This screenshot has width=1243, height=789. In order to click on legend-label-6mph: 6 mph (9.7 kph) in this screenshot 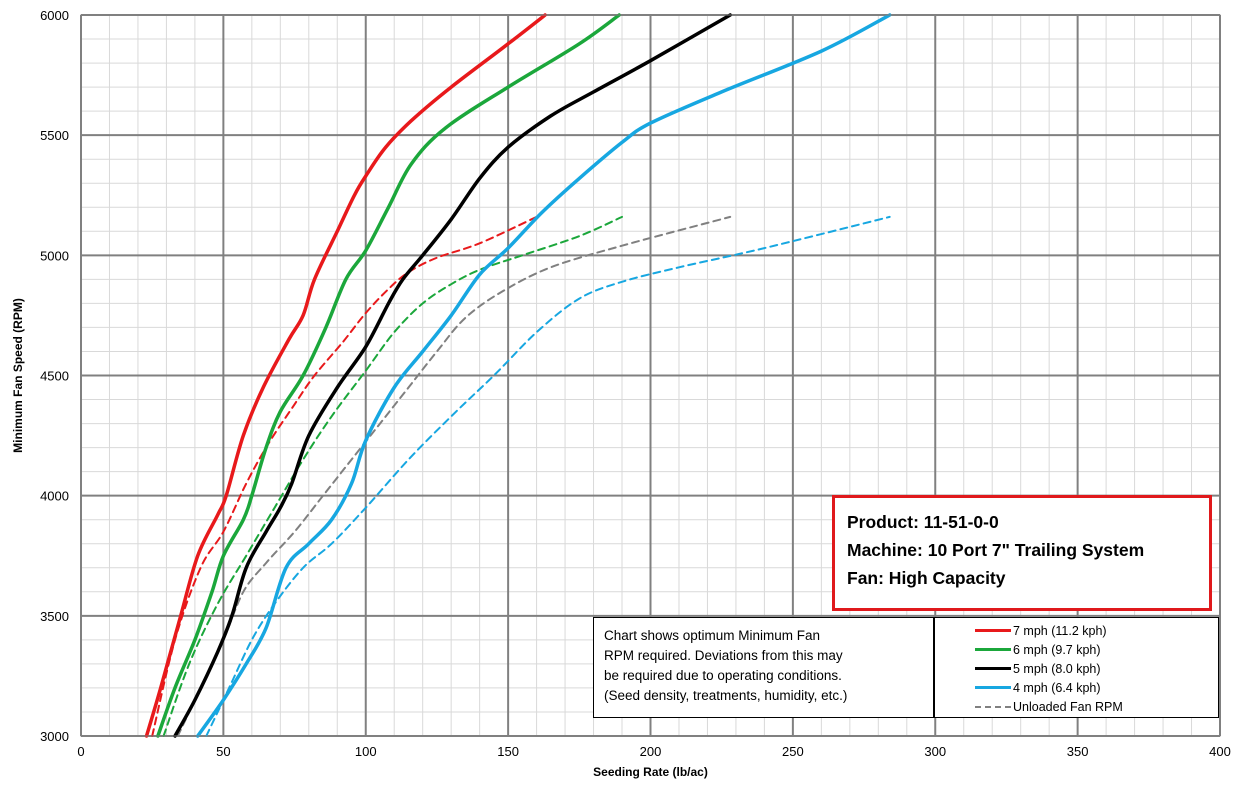, I will do `click(1057, 649)`.